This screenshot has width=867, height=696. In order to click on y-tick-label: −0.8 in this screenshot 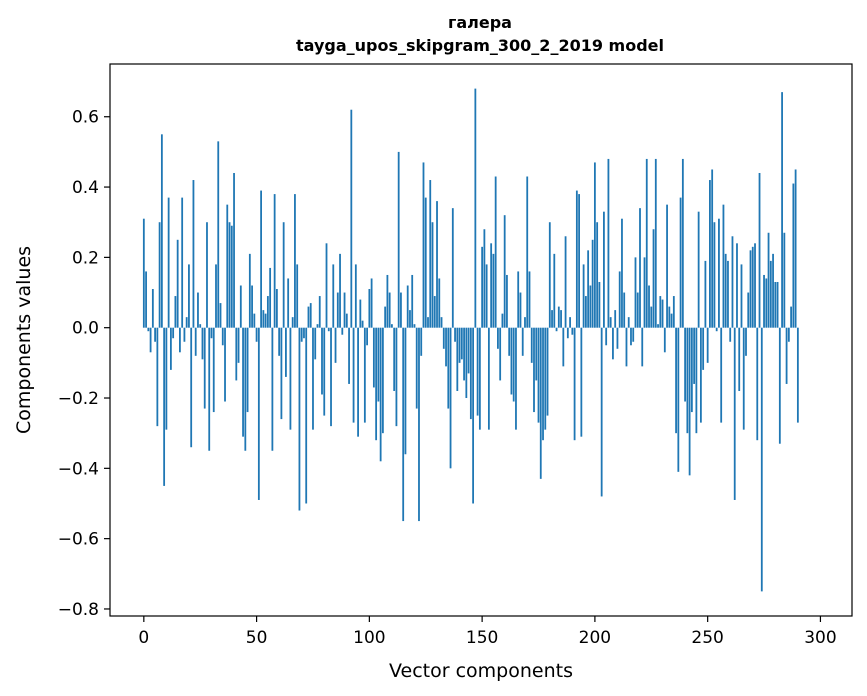, I will do `click(78, 610)`.